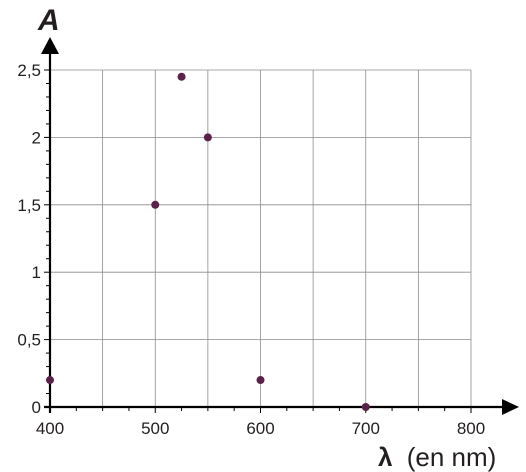 This screenshot has width=526, height=472. What do you see at coordinates (48, 20) in the screenshot?
I see `y-axis-title: A` at bounding box center [48, 20].